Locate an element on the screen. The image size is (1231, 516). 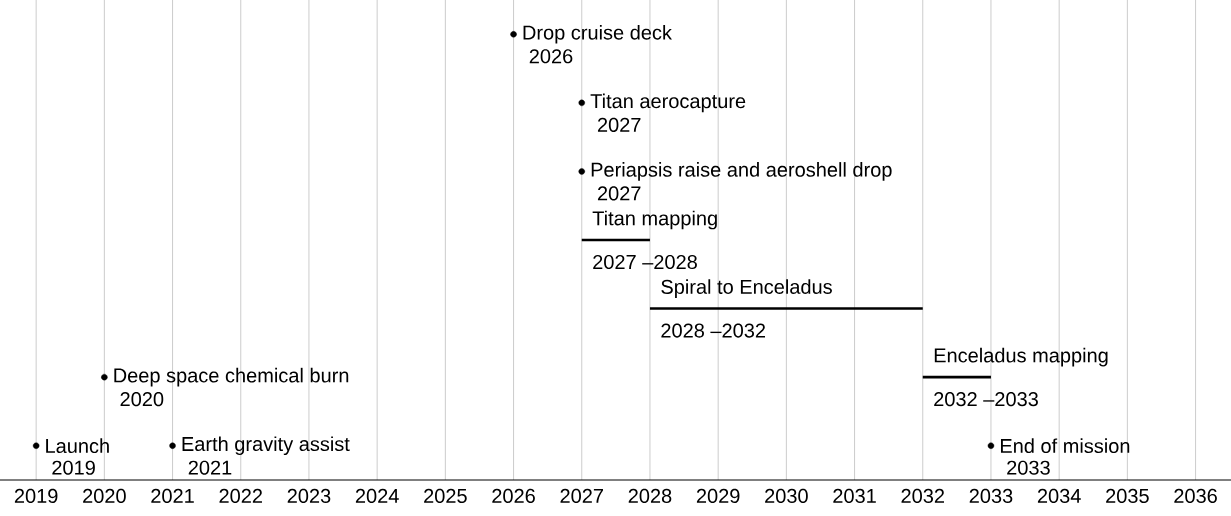
x-tick-label: 2028 is located at coordinates (650, 496).